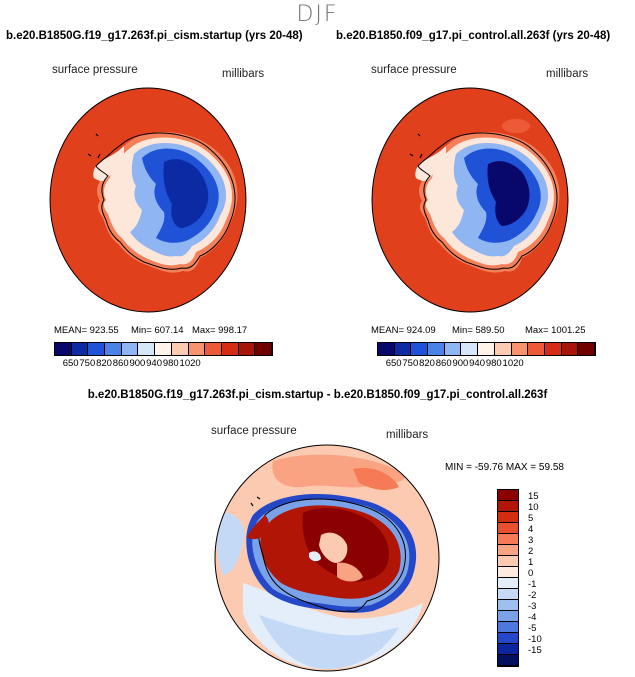 This screenshot has width=635, height=677. I want to click on left-cb-label: 980, so click(170, 363).